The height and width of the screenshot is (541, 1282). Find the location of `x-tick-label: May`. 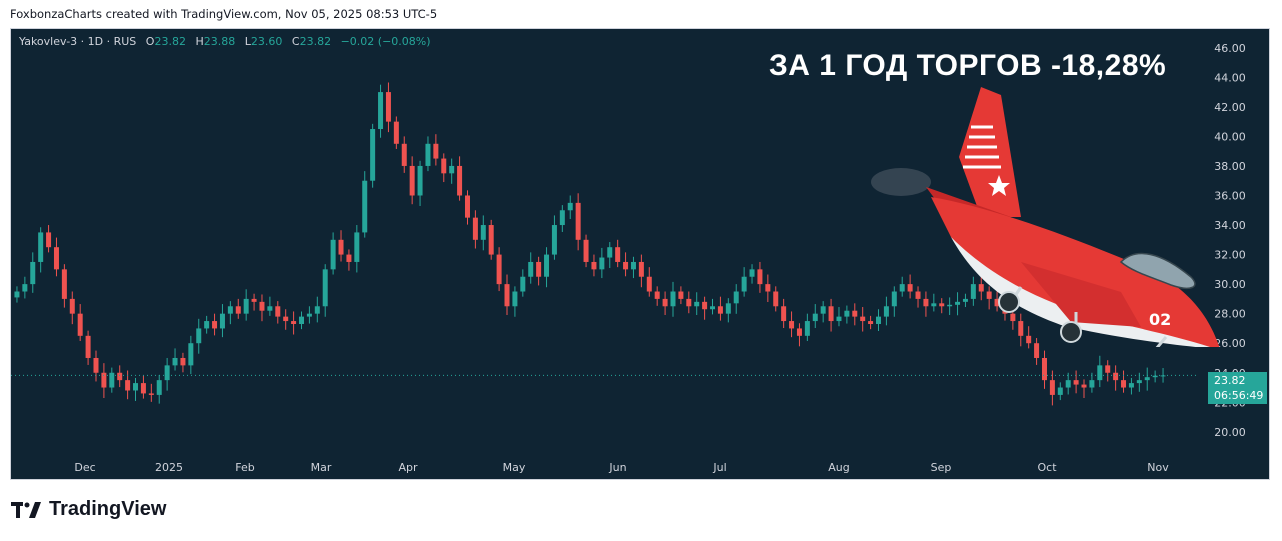

x-tick-label: May is located at coordinates (514, 467).